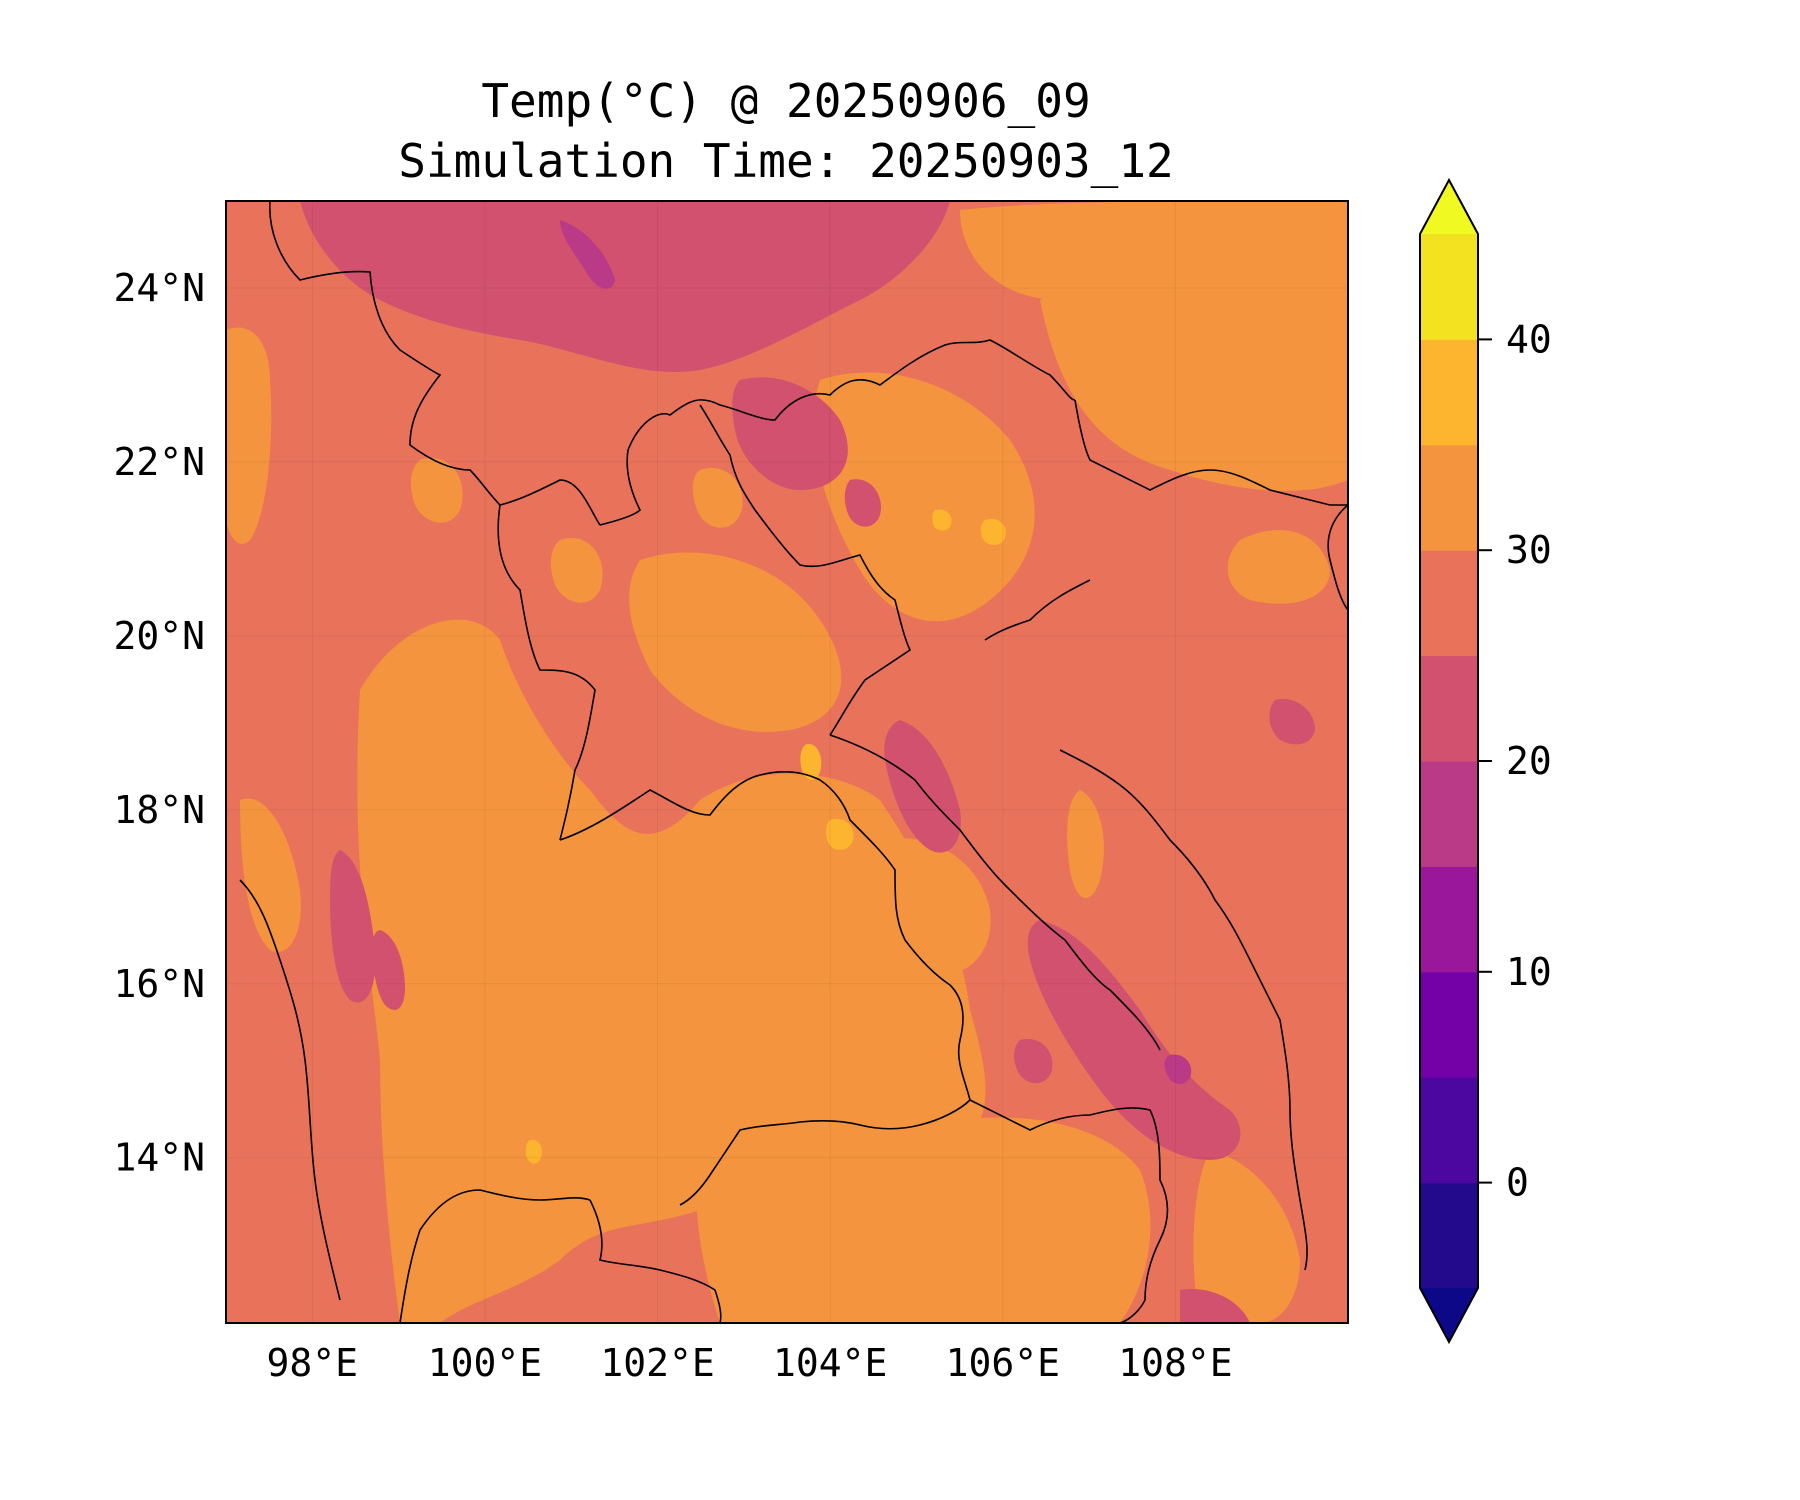  I want to click on colorbar-tick-label: 10, so click(1529, 972).